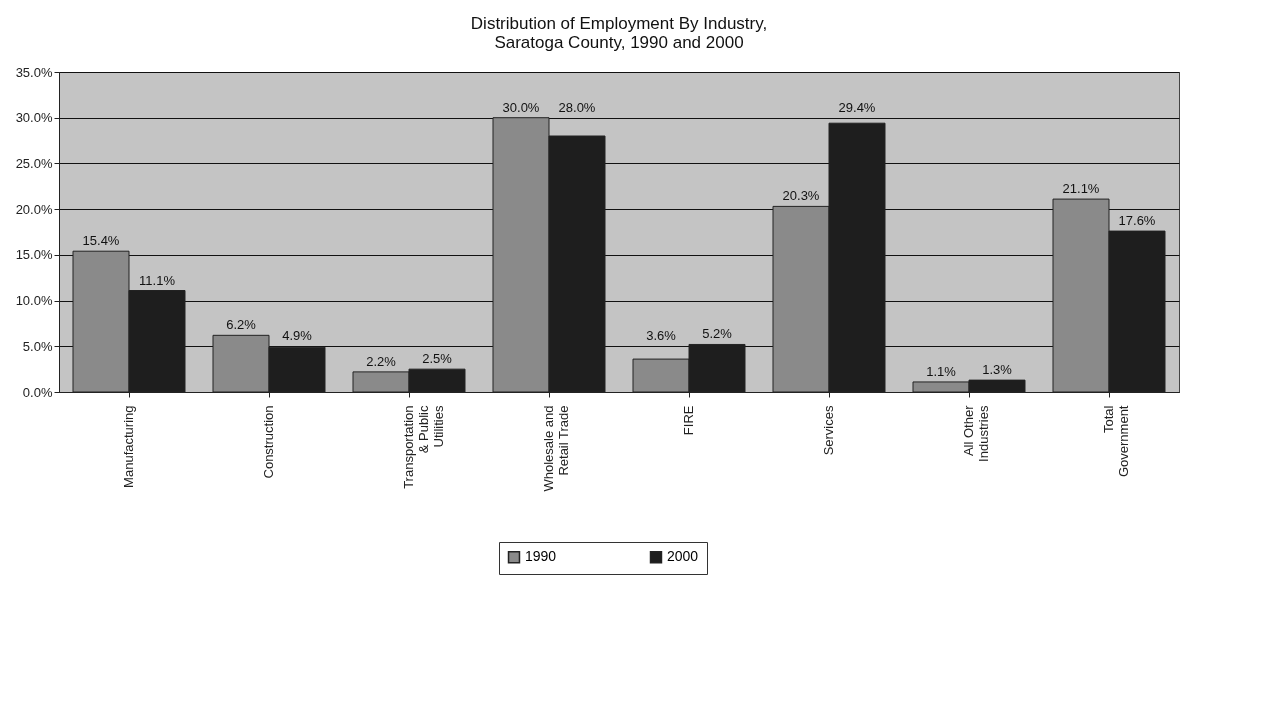 This screenshot has height=719, width=1264. Describe the element at coordinates (423, 447) in the screenshot. I see `x-tick-label: Transportation & Public Utilities` at that location.